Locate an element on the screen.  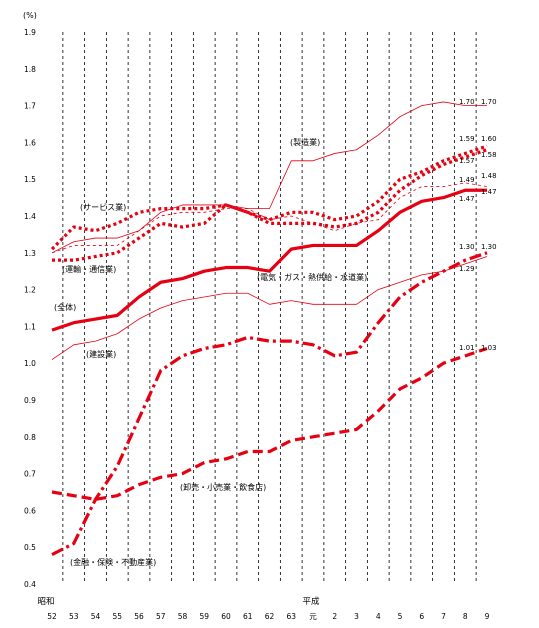
x-tick-label: 61 is located at coordinates (248, 616).